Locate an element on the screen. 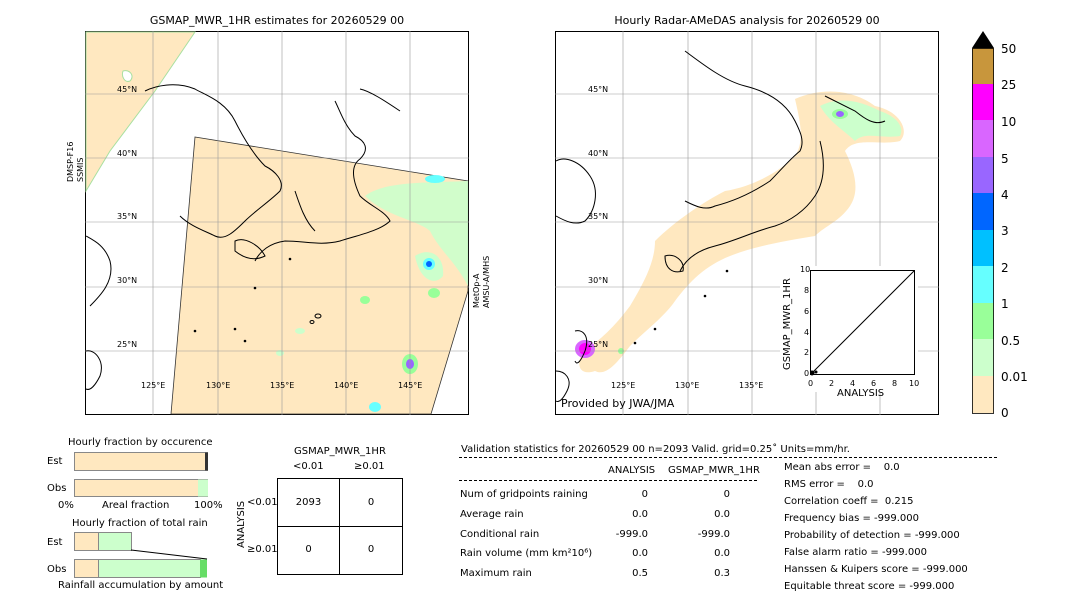 The image size is (1080, 612). contingency-col1: <0.01 is located at coordinates (308, 466).